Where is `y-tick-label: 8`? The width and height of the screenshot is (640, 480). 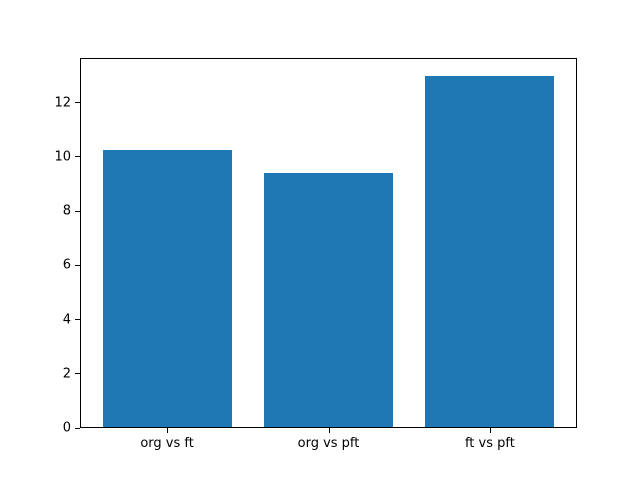
y-tick-label: 8 is located at coordinates (66, 211).